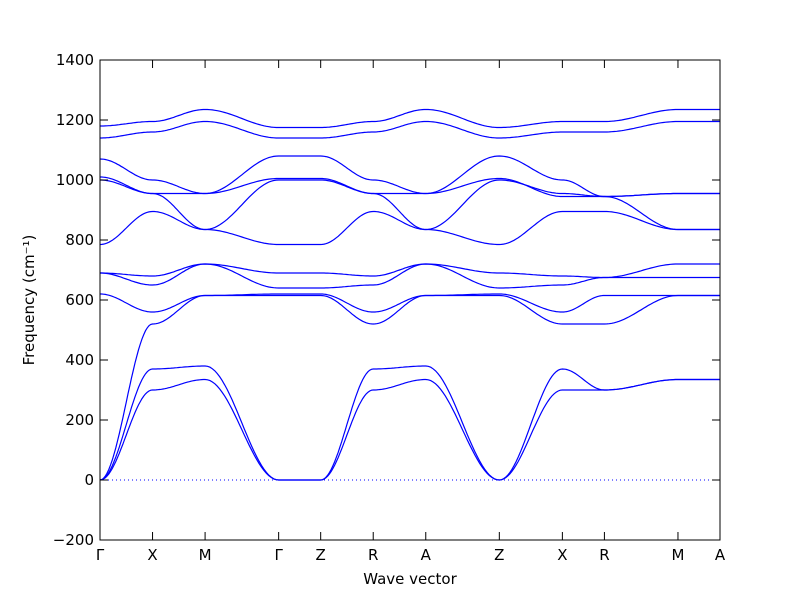 The width and height of the screenshot is (800, 600). Describe the element at coordinates (79, 300) in the screenshot. I see `y-tick-label: 600` at that location.